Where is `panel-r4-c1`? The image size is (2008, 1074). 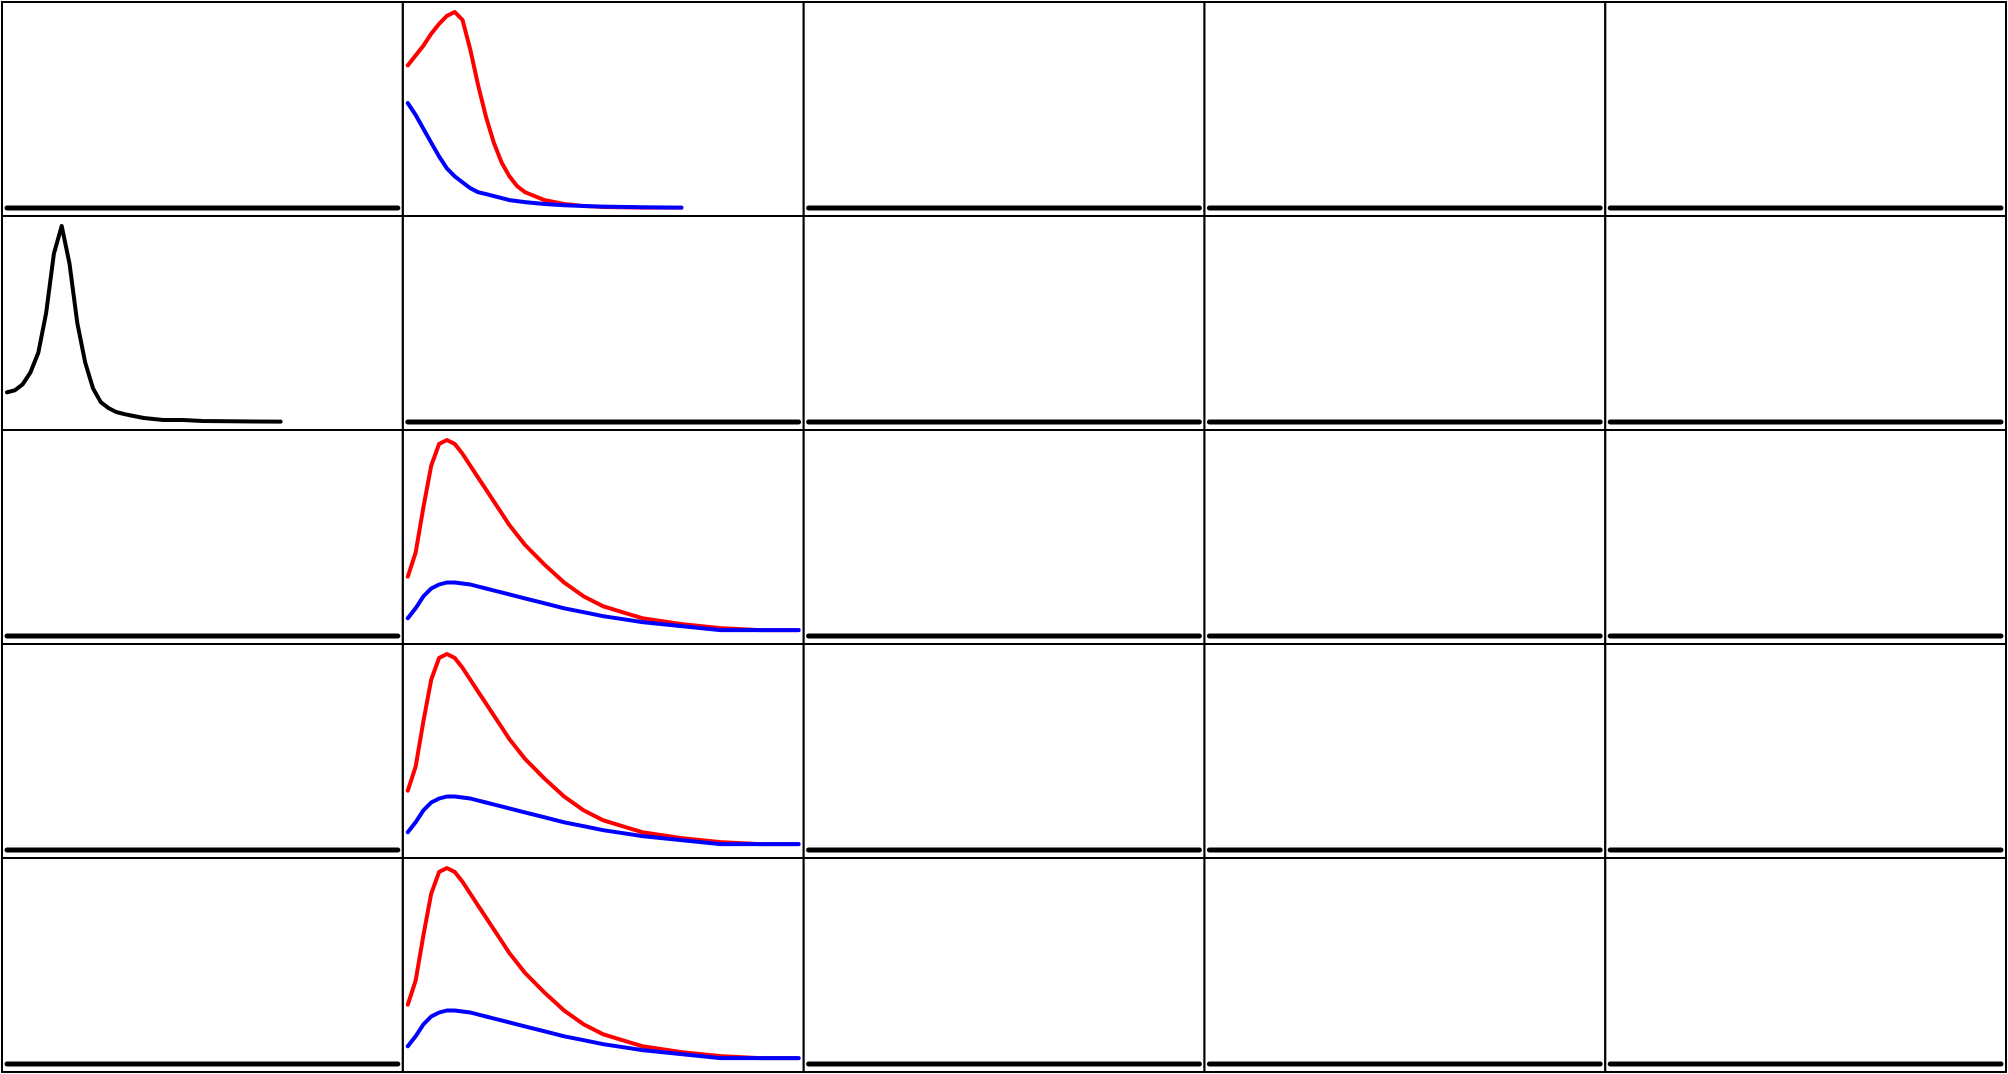
panel-r4-c1 is located at coordinates (603, 963).